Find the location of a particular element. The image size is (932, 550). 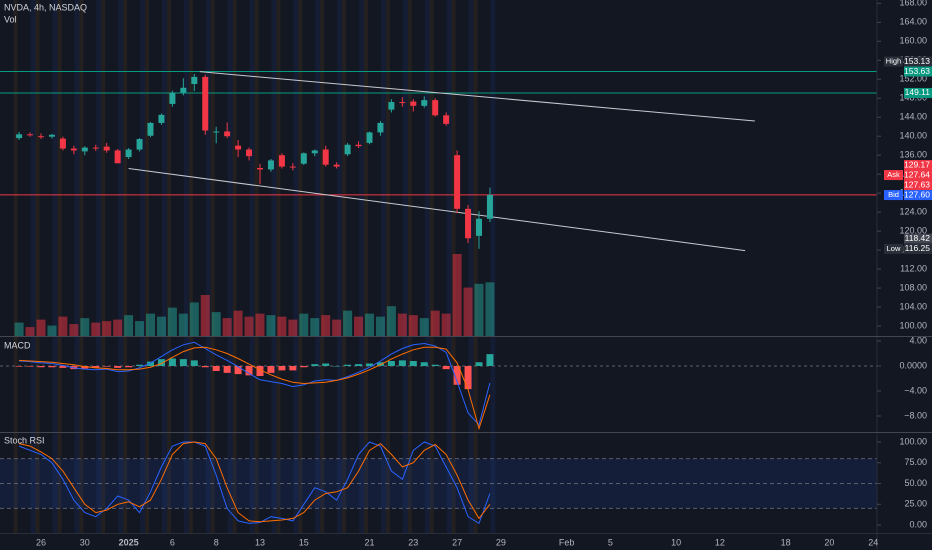

y-tick-label: 144.00 is located at coordinates (913, 117).